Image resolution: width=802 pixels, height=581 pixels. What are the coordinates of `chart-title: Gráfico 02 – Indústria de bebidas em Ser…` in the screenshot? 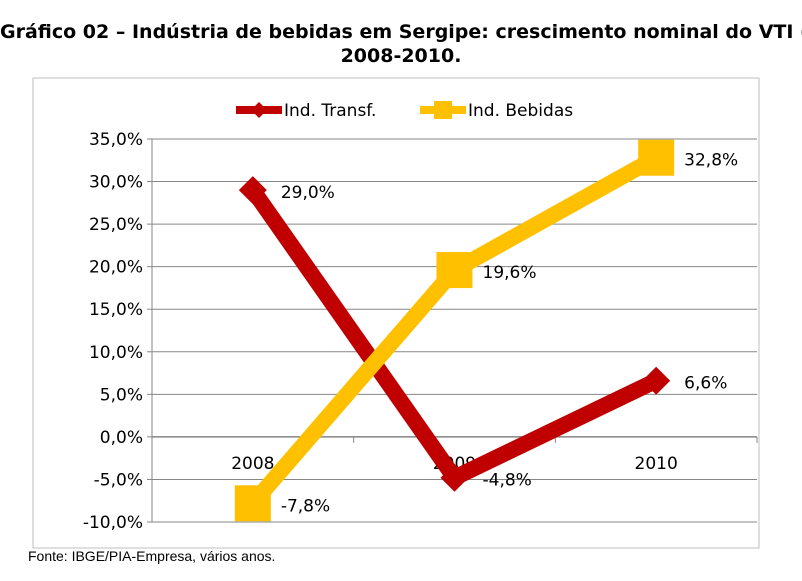 It's located at (401, 44).